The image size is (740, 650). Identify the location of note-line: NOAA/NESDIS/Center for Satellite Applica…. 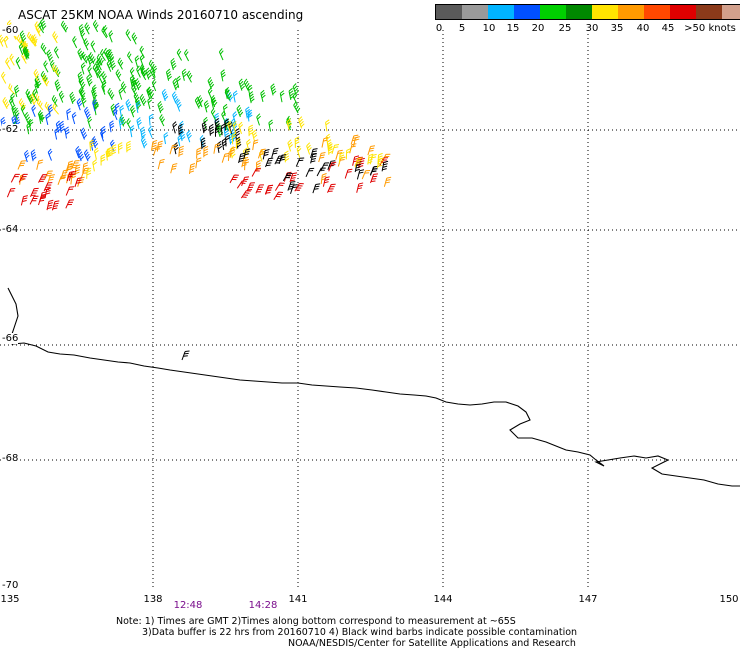
(432, 643).